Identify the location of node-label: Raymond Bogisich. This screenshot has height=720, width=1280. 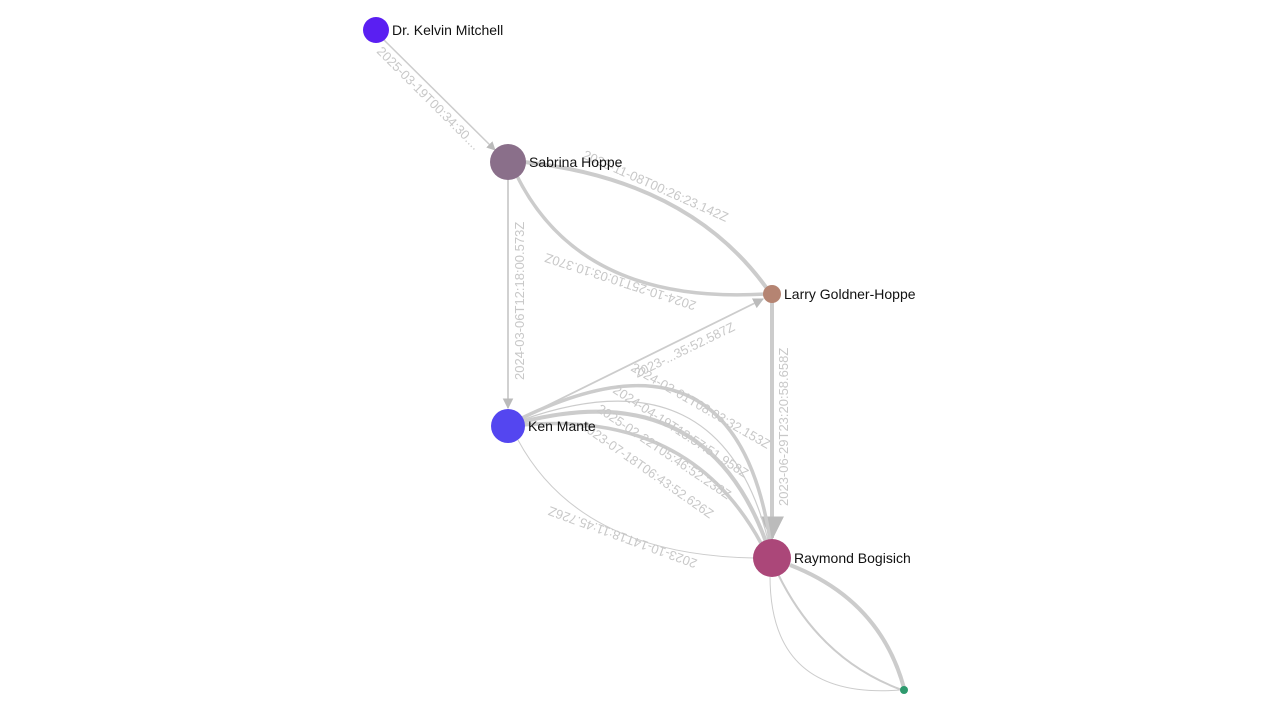
(852, 558).